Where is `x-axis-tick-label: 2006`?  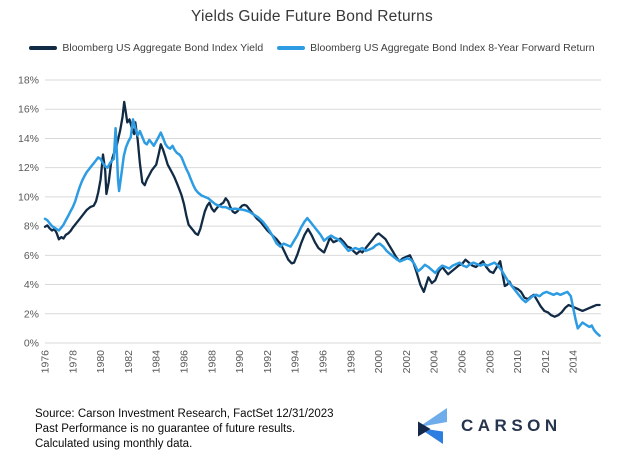 x-axis-tick-label: 2006 is located at coordinates (463, 362).